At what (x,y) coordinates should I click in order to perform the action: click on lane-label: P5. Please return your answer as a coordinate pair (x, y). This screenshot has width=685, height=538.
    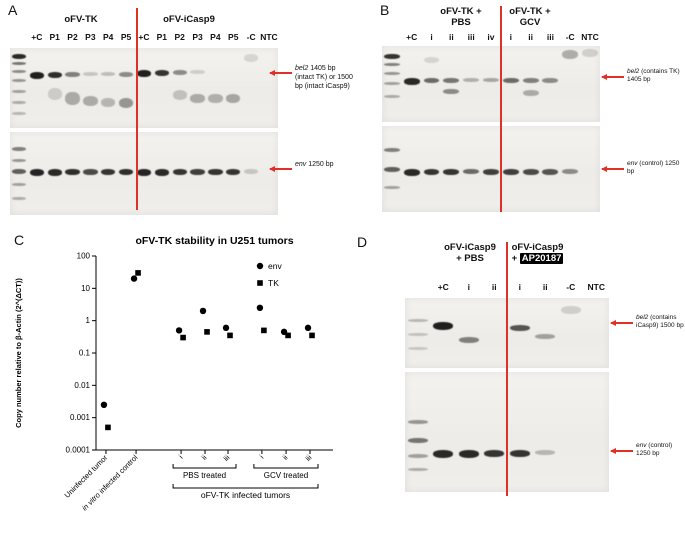
    Looking at the image, I should click on (126, 37).